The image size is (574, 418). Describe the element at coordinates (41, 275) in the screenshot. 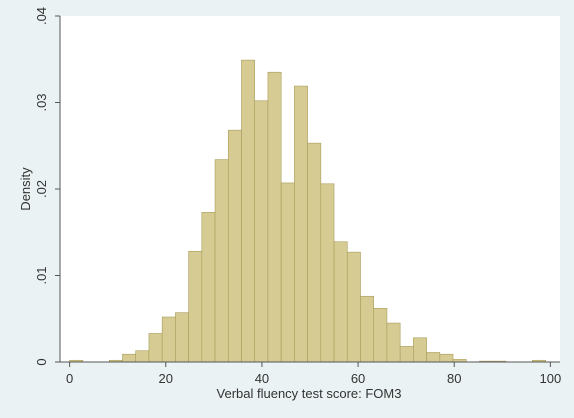

I see `y-tick-label: .01` at that location.